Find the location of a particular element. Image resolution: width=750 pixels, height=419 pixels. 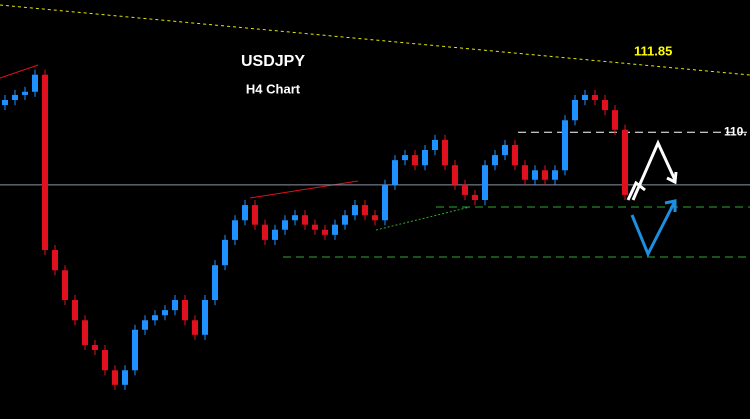

chart-title: USDJPY is located at coordinates (273, 61).